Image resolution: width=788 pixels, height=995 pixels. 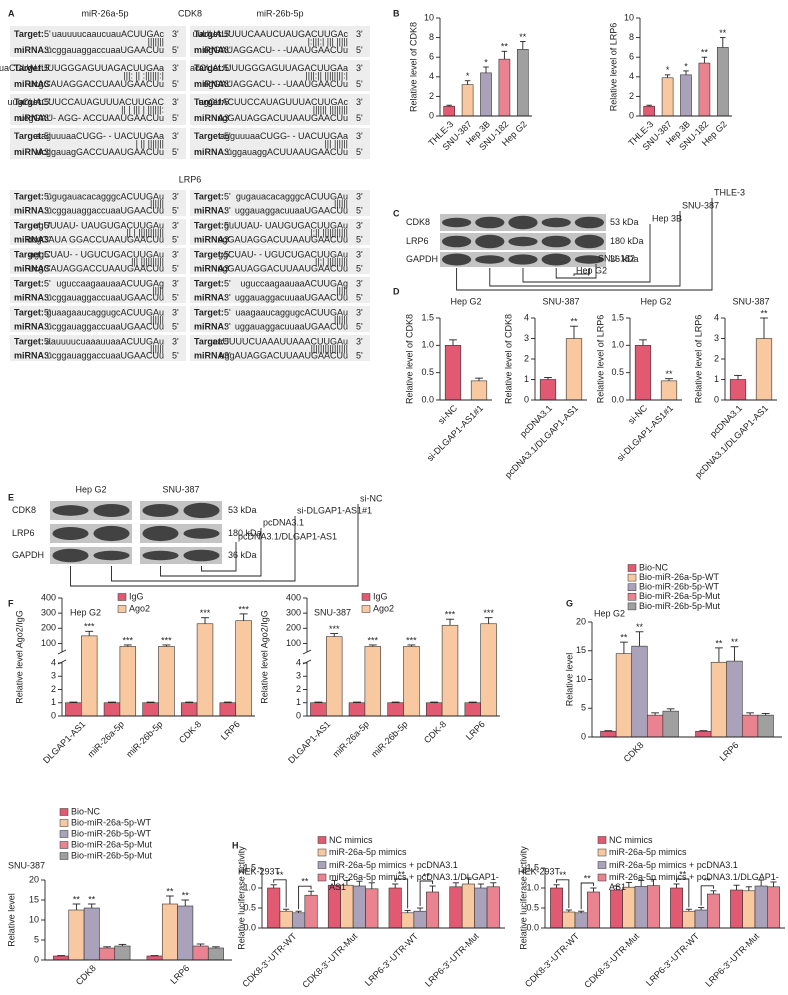 I want to click on chart-title: Hep G2, so click(x=609, y=613).